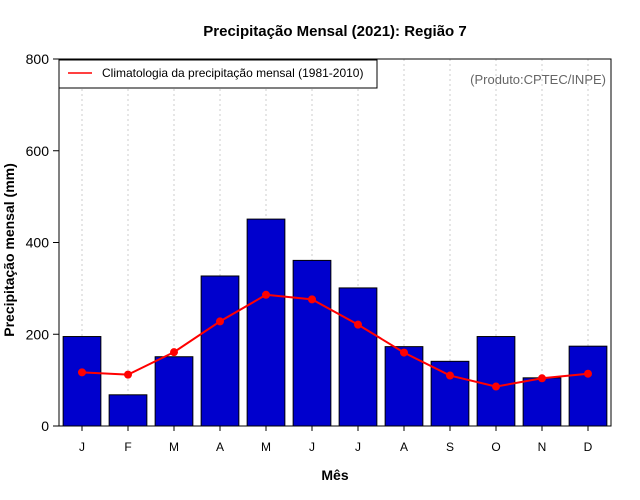 The width and height of the screenshot is (640, 500). What do you see at coordinates (45, 426) in the screenshot?
I see `y-tick-label: 0` at bounding box center [45, 426].